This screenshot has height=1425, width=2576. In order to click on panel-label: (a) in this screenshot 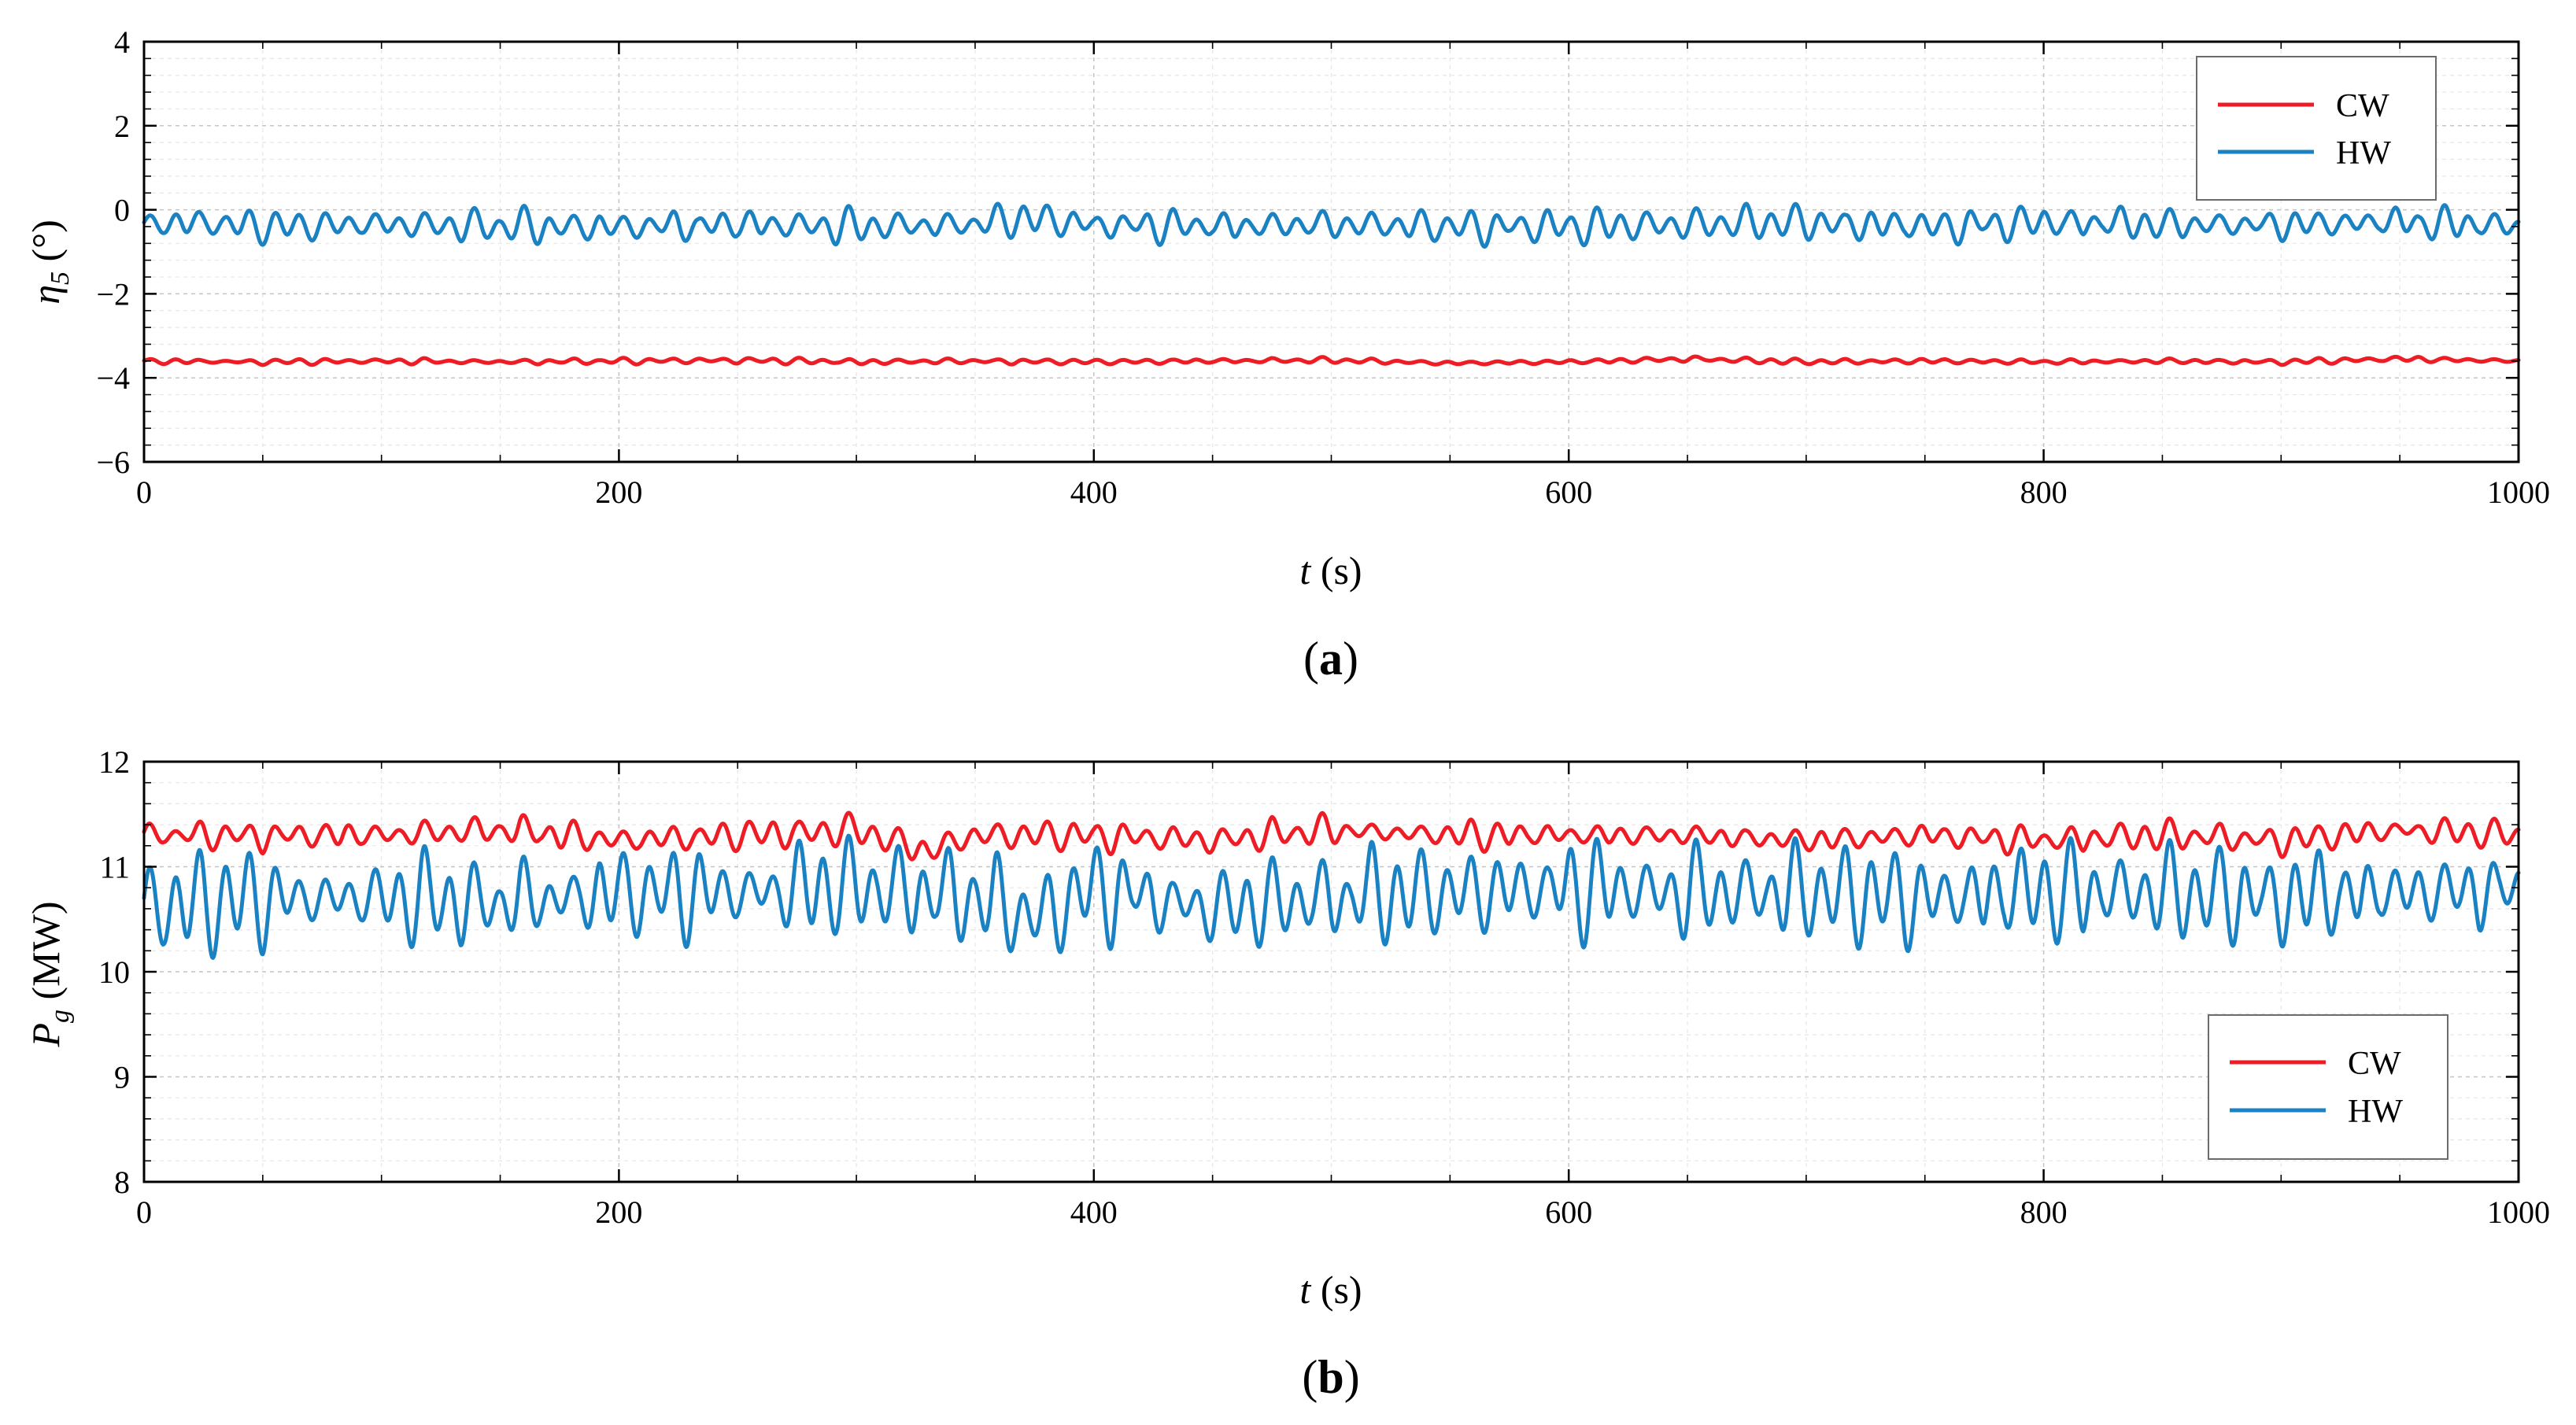, I will do `click(1330, 659)`.